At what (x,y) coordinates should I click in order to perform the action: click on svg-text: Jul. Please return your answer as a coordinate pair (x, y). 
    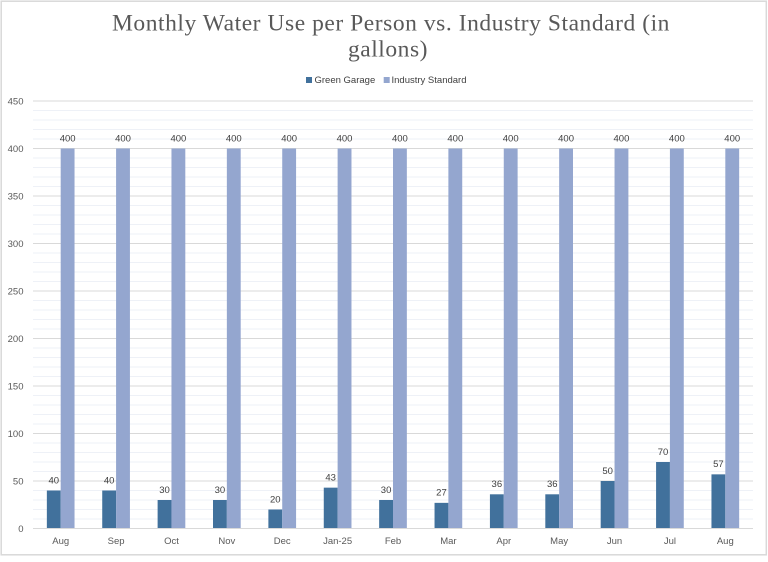
    Looking at the image, I should click on (670, 541).